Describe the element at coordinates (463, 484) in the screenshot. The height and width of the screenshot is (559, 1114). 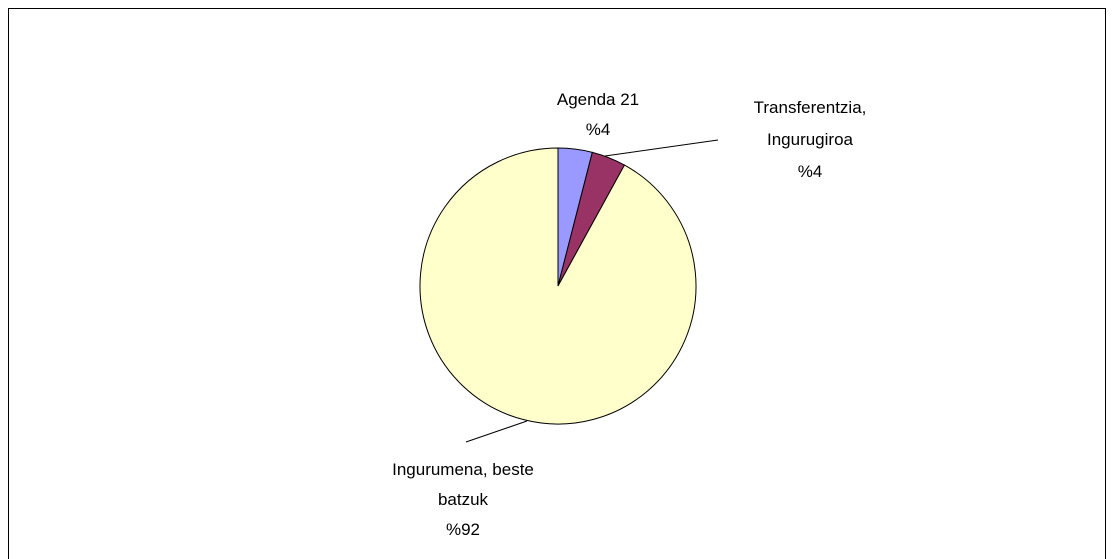
I see `slice-label-name: Ingurumena, beste batzuk` at that location.